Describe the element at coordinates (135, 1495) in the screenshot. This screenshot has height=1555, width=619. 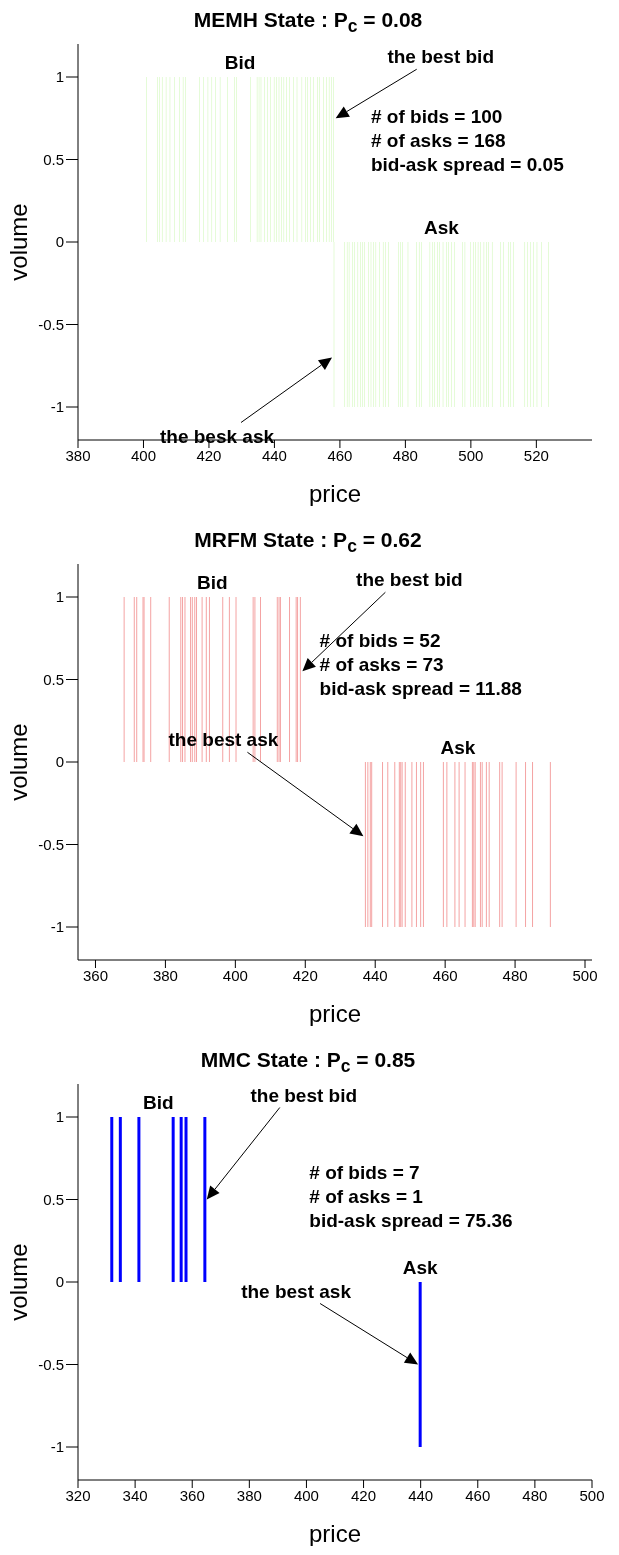
I see `x-tick-label: 340` at that location.